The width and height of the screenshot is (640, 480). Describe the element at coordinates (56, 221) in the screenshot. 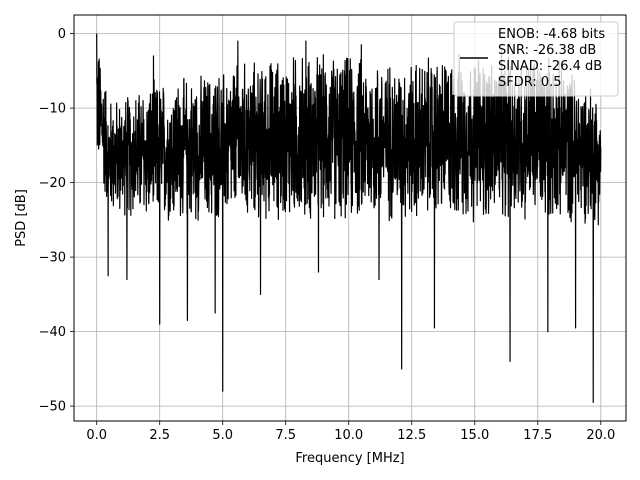

I see `y-axis-ticks: 0 −10 −20 −30 −40 −50` at that location.